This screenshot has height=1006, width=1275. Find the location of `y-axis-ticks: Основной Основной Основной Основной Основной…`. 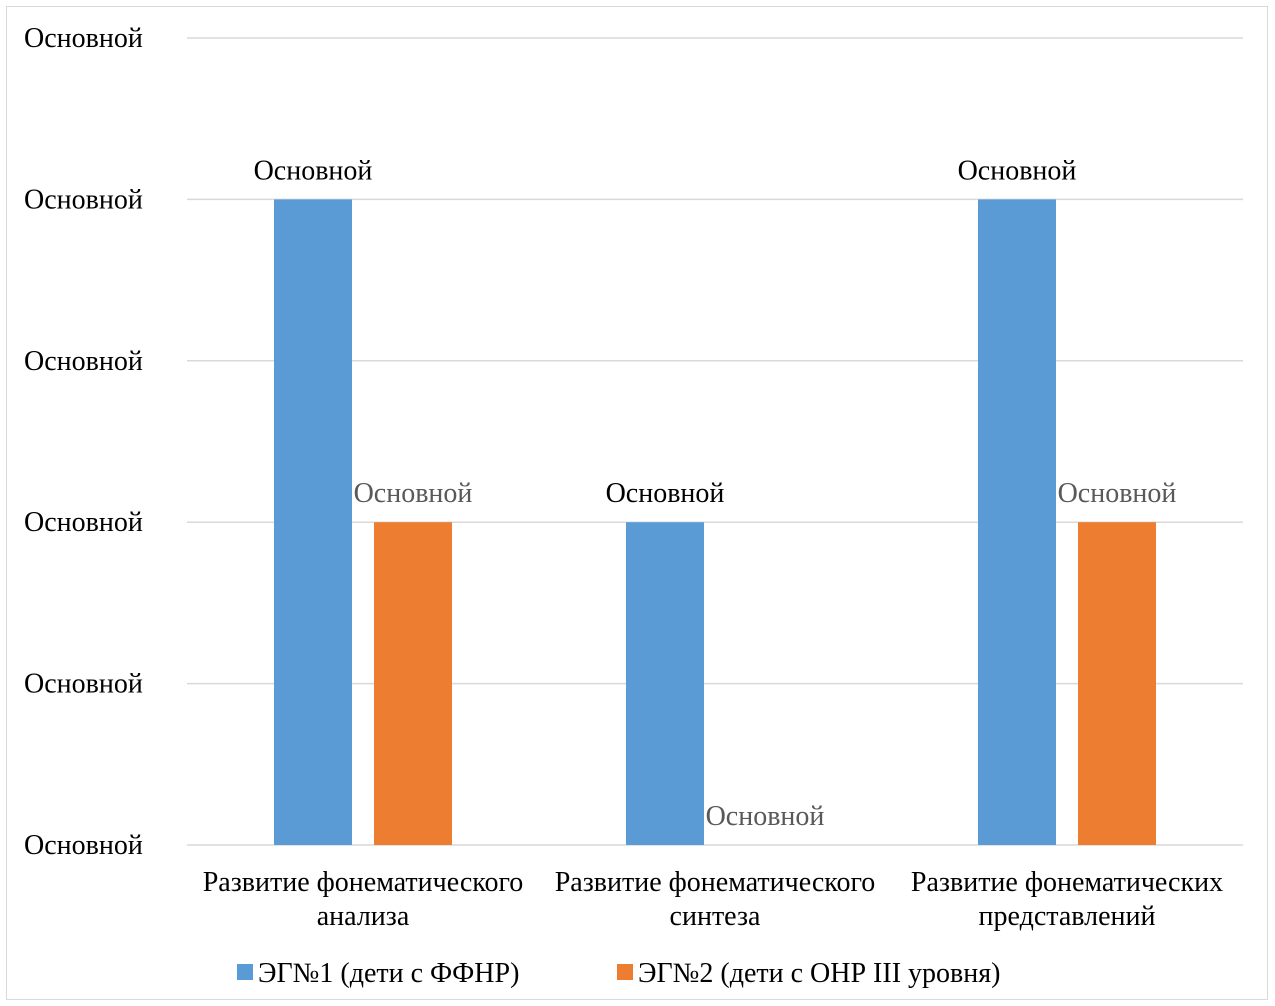

y-axis-ticks: Основной Основной Основной Основной Основной… is located at coordinates (83, 442).